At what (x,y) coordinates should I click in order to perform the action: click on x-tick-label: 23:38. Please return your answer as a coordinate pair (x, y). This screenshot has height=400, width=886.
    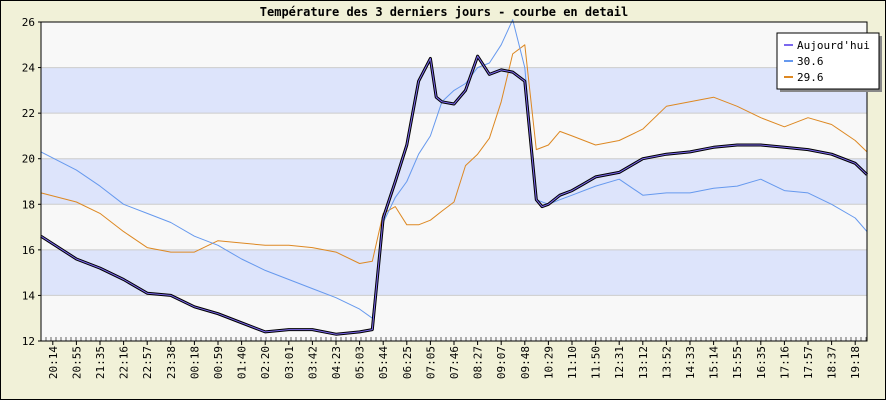
    Looking at the image, I should click on (171, 362).